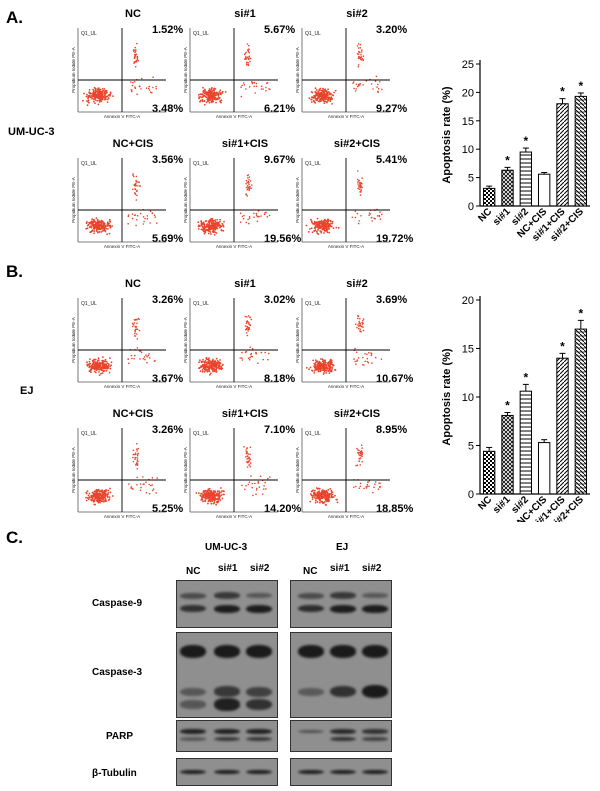 This screenshot has height=791, width=600. I want to click on lane-nc-umuc3: NC, so click(193, 571).